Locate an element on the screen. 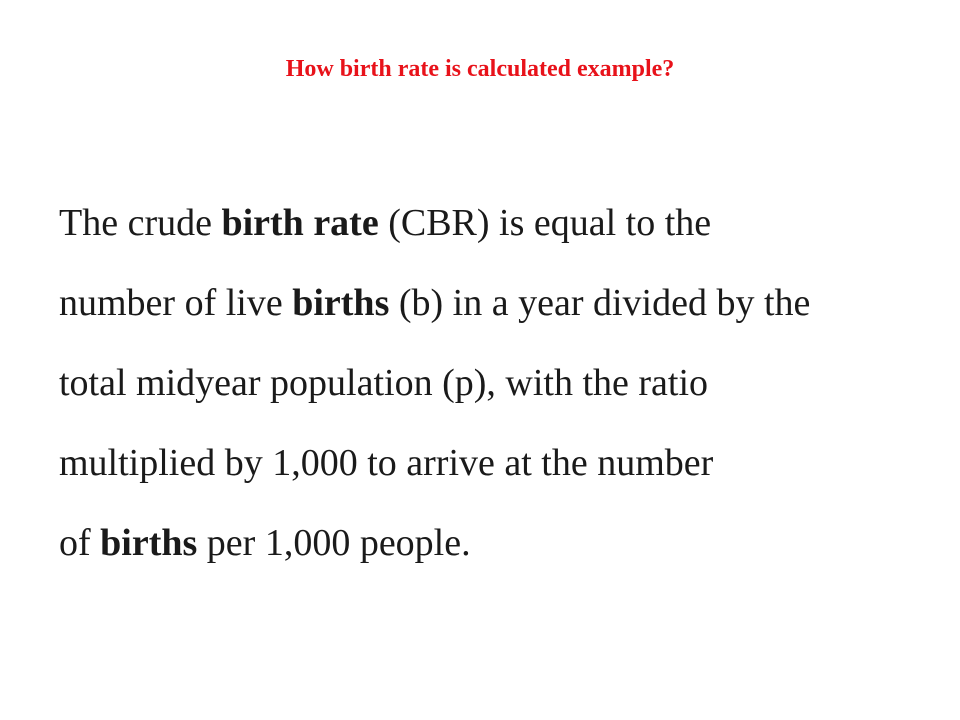 This screenshot has width=960, height=720. text-run: (CBR) is equal to the is located at coordinates (545, 223).